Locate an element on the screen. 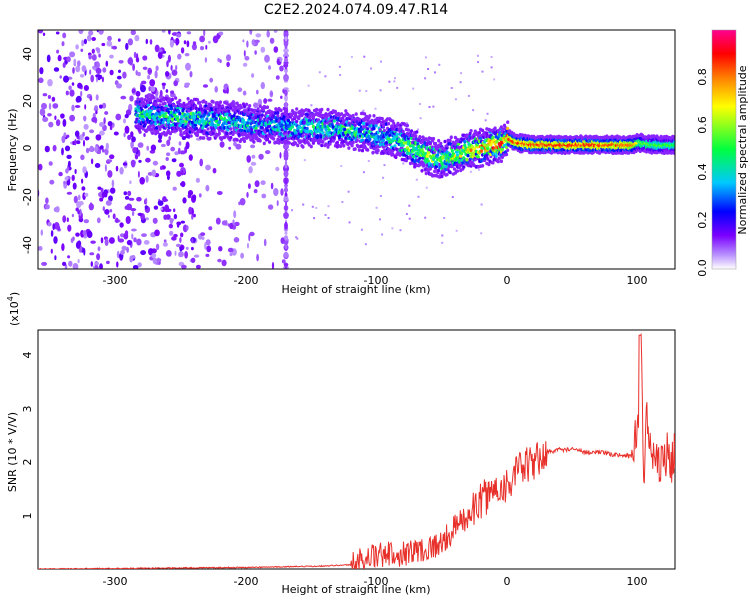 The width and height of the screenshot is (750, 604). colorbar-tick-label: 0.4 is located at coordinates (702, 172).